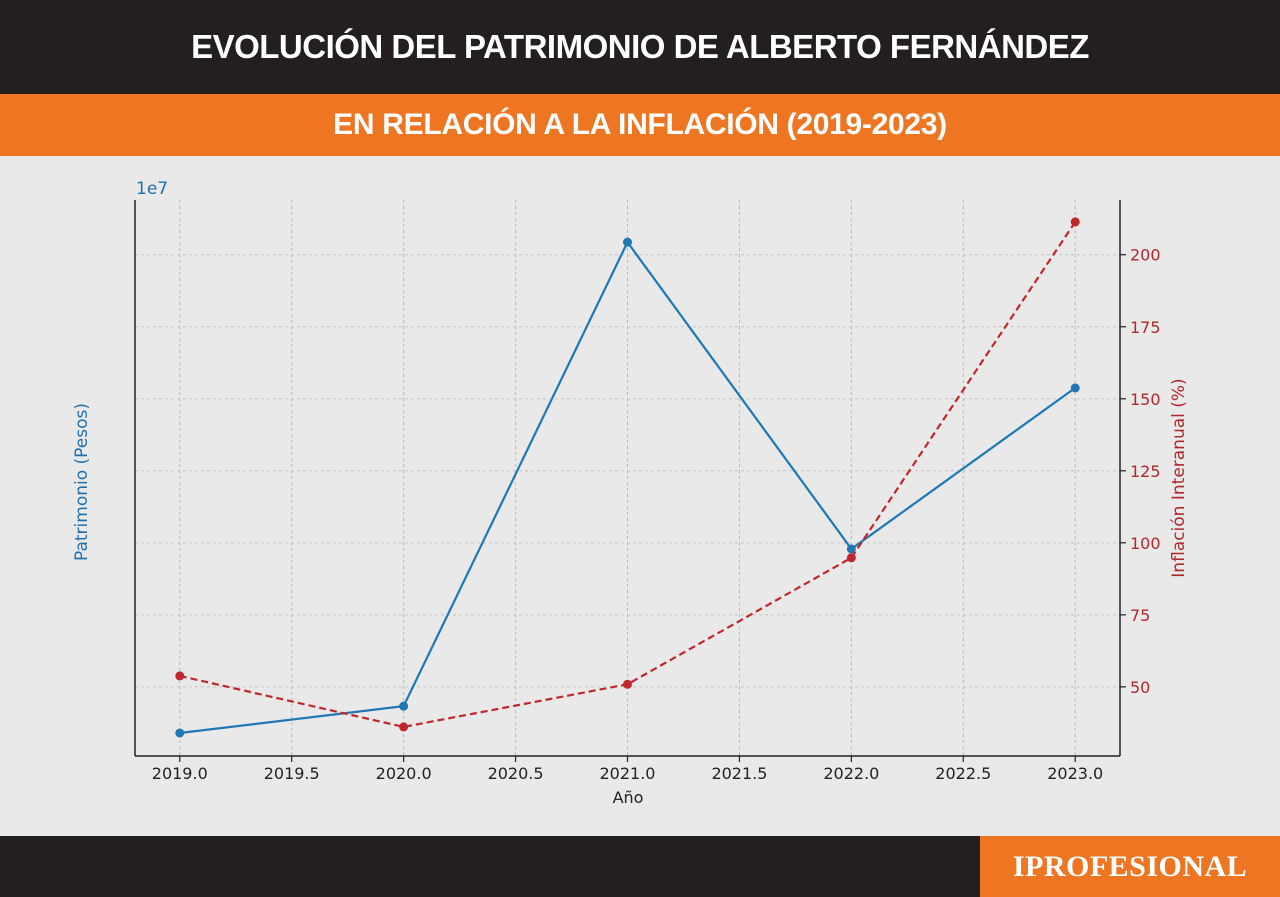 The image size is (1280, 897). I want to click on x-tick-label: 2021.0, so click(628, 773).